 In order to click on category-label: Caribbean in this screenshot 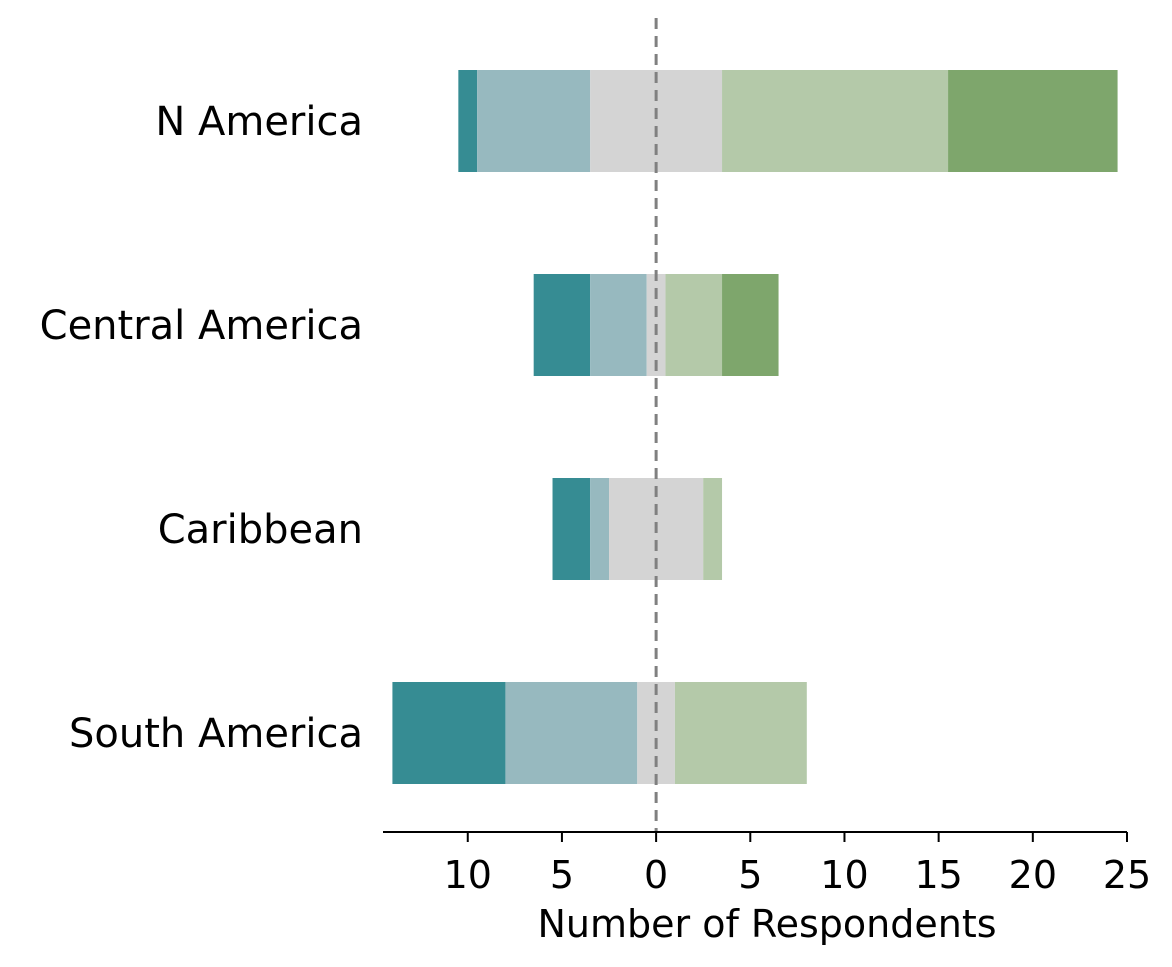, I will do `click(260, 530)`.